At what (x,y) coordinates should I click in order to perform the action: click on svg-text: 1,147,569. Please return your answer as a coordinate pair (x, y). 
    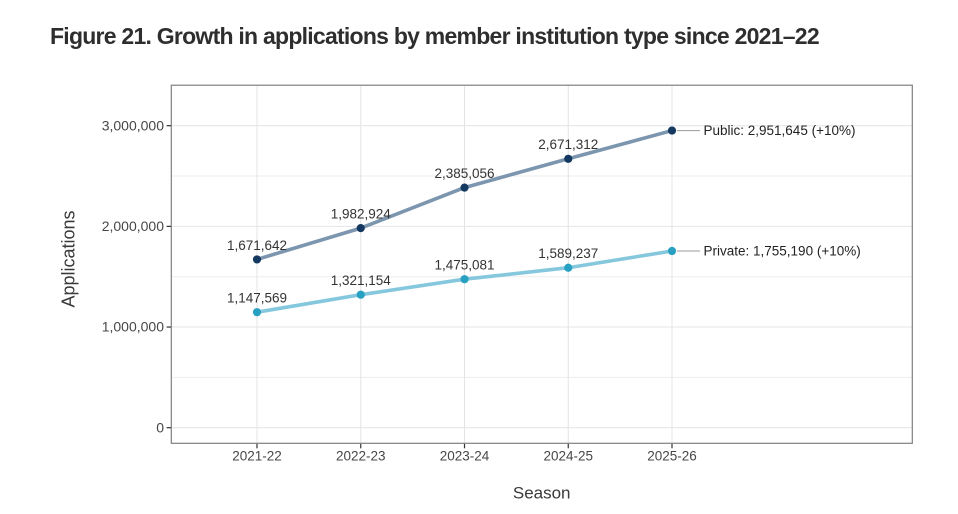
    Looking at the image, I should click on (257, 298).